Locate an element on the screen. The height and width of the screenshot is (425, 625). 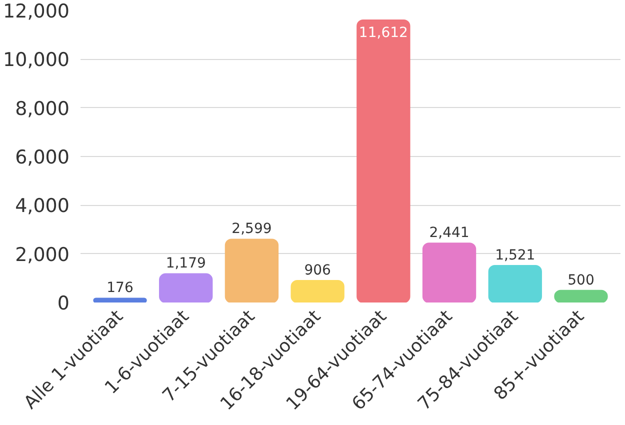
data-label: 906 is located at coordinates (318, 270).